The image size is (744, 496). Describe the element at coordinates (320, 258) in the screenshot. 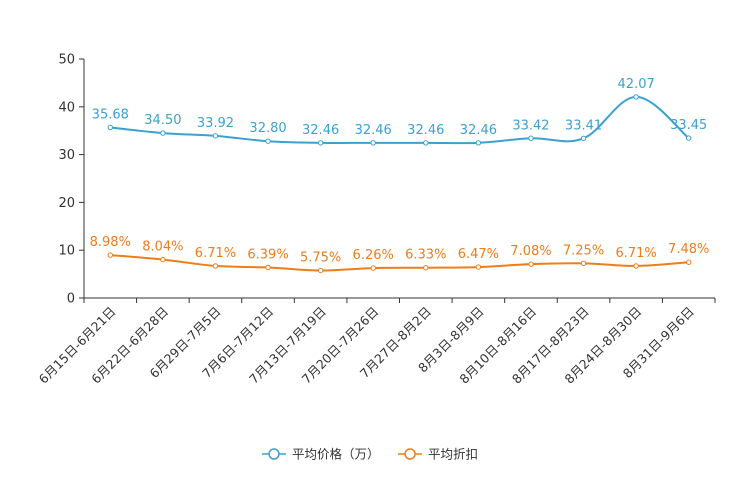

I see `data-label: 5.75%` at that location.